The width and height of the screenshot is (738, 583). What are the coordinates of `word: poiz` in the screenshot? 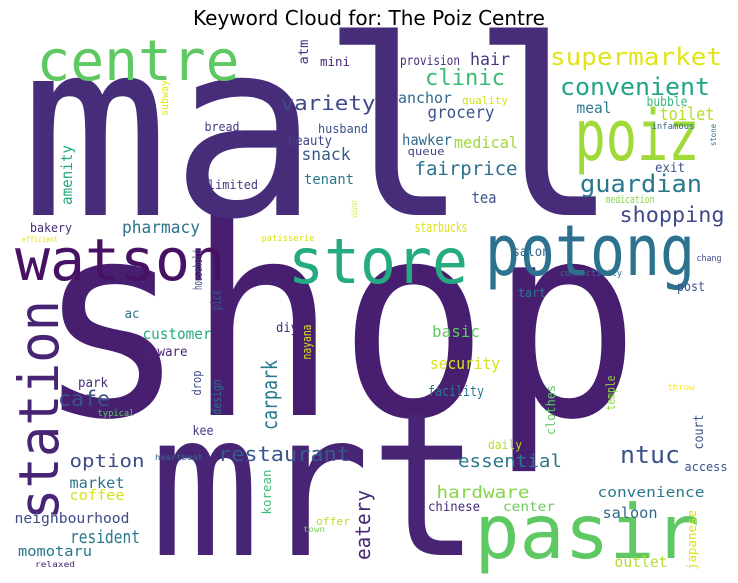 It's located at (637, 136).